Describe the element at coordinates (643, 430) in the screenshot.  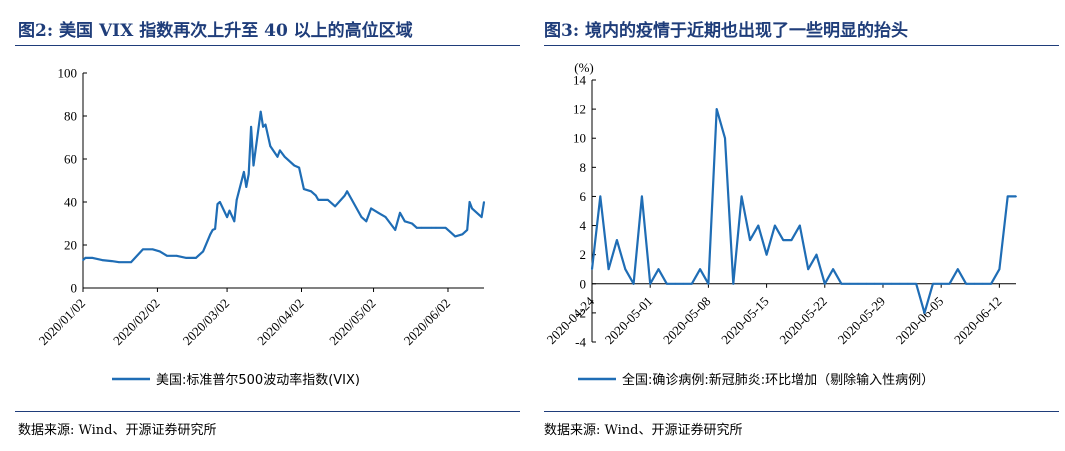
I see `figure-3-source: 数据来源: Wind、开源证券研究所` at that location.